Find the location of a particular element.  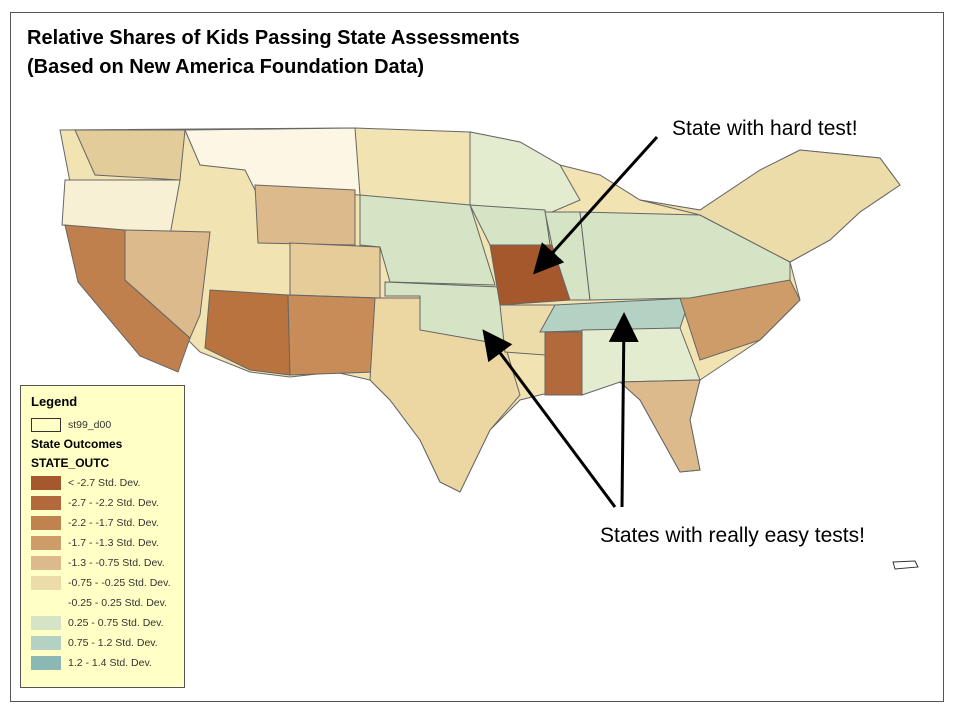

state-colorado is located at coordinates (335, 270).